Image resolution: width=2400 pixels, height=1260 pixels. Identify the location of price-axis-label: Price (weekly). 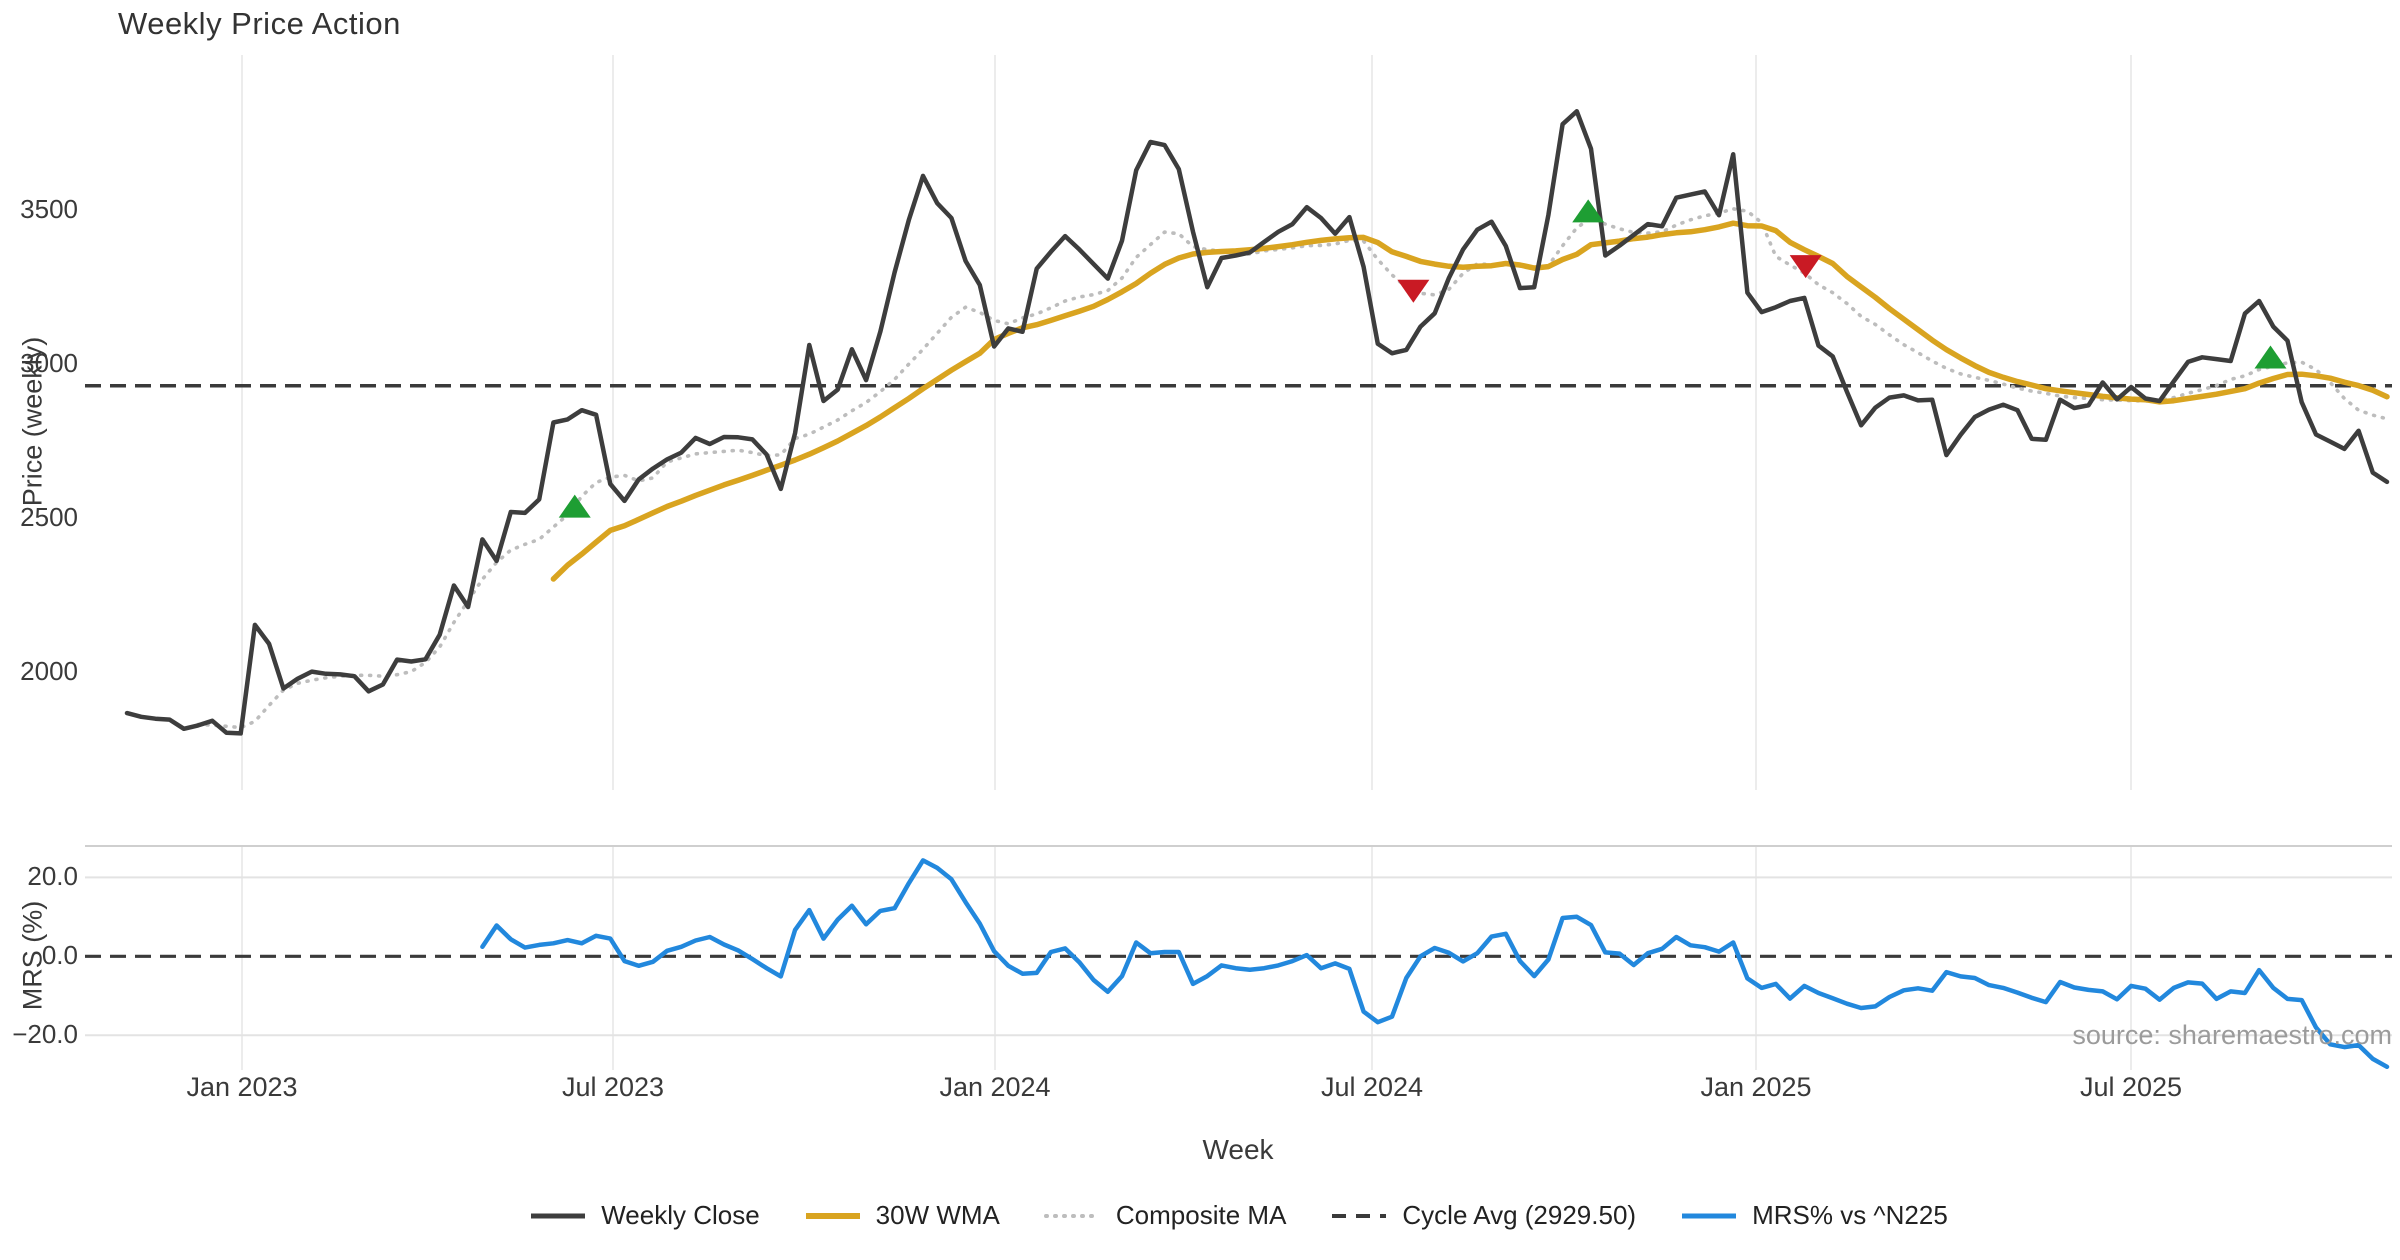
(32, 421).